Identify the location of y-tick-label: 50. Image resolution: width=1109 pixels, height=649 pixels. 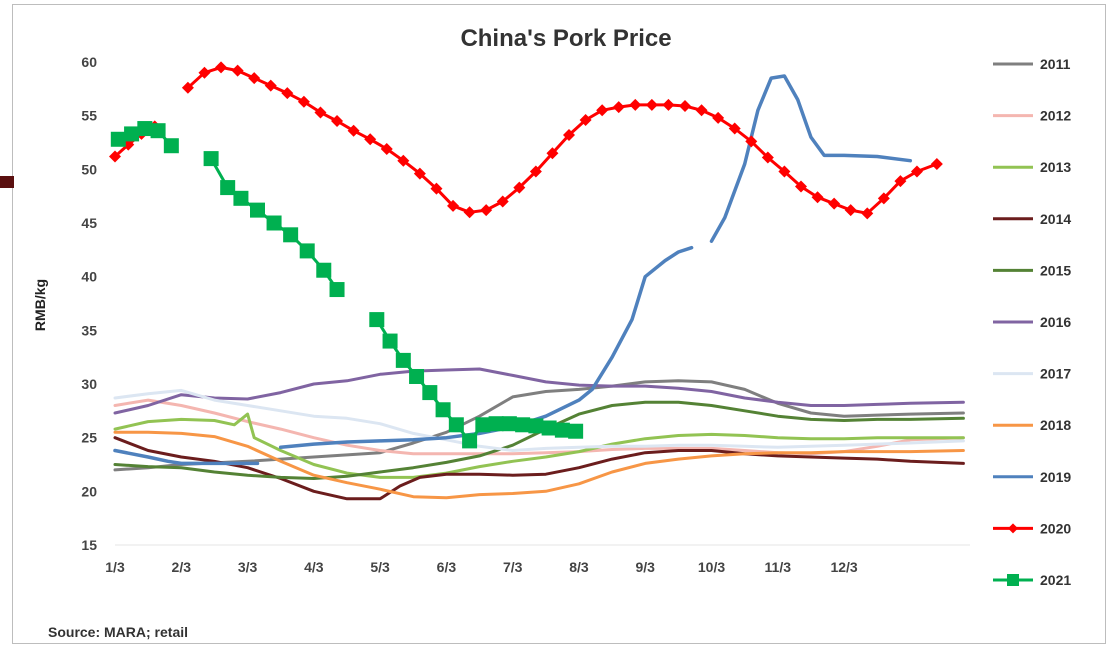
(89, 169).